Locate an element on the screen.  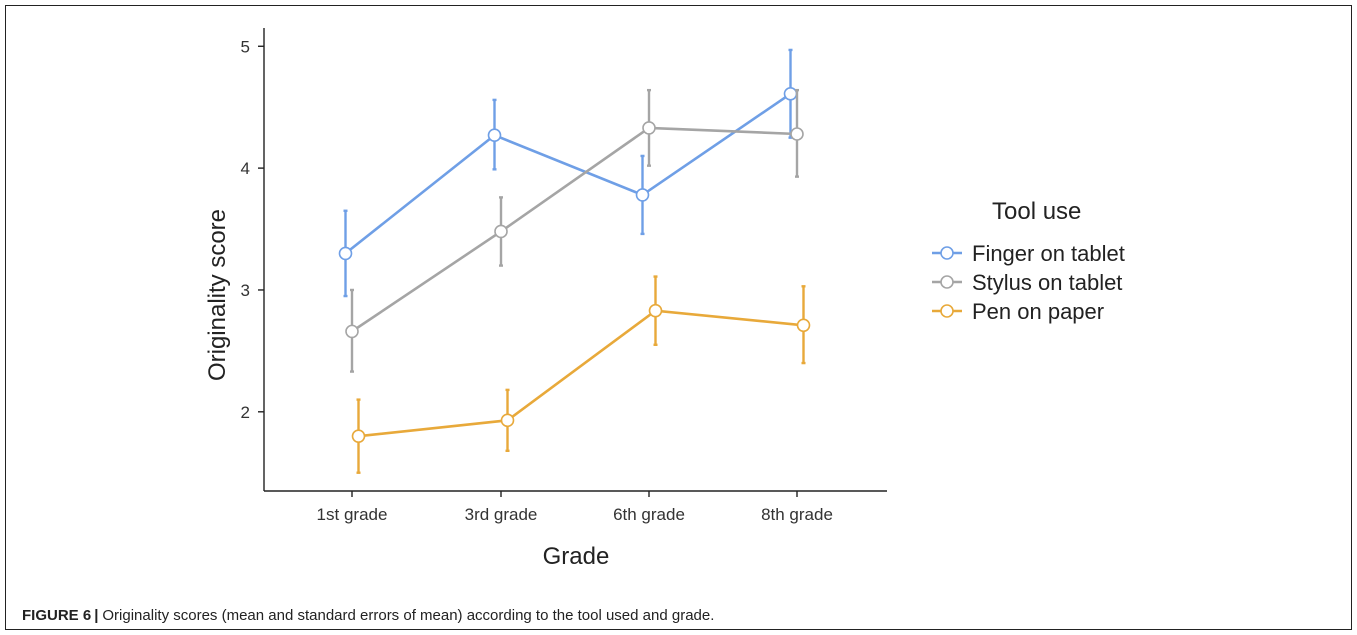
x-tick-label: 8th grade is located at coordinates (797, 514).